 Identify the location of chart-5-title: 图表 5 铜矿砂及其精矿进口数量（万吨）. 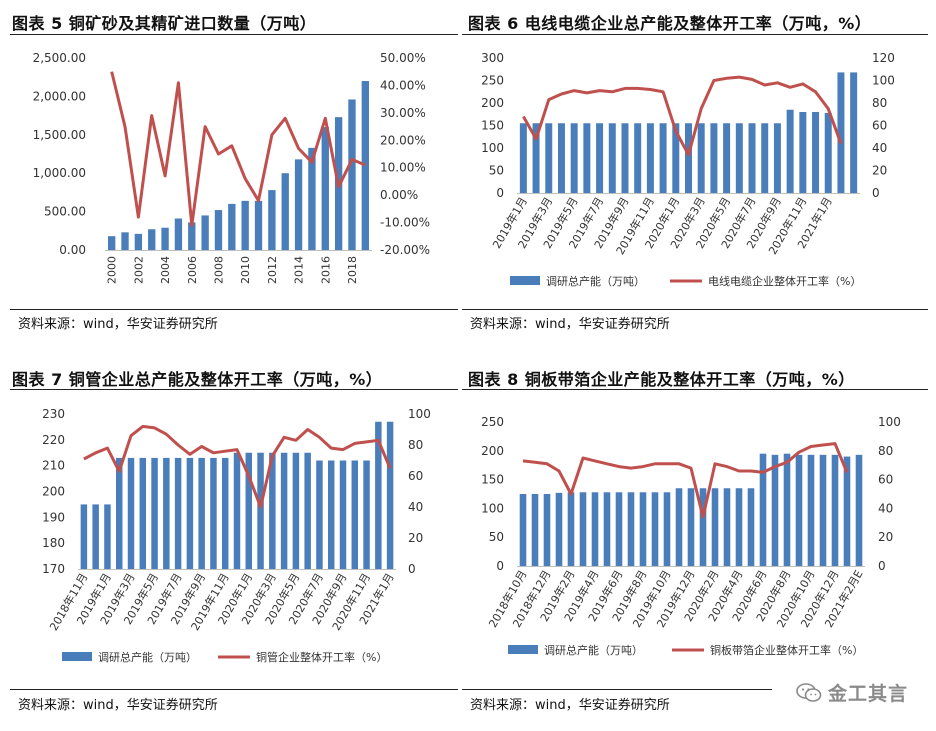
(164, 23).